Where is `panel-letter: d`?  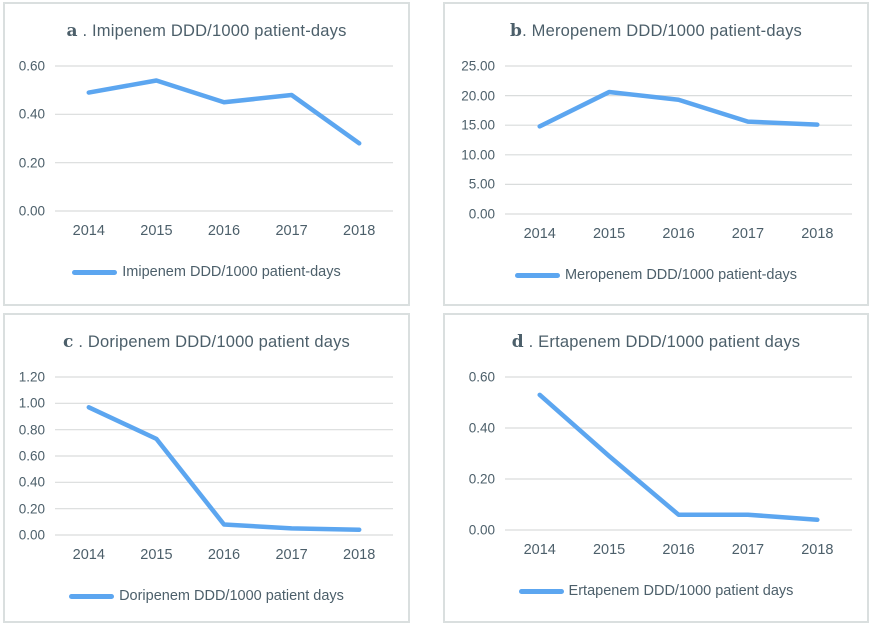 panel-letter: d is located at coordinates (517, 342).